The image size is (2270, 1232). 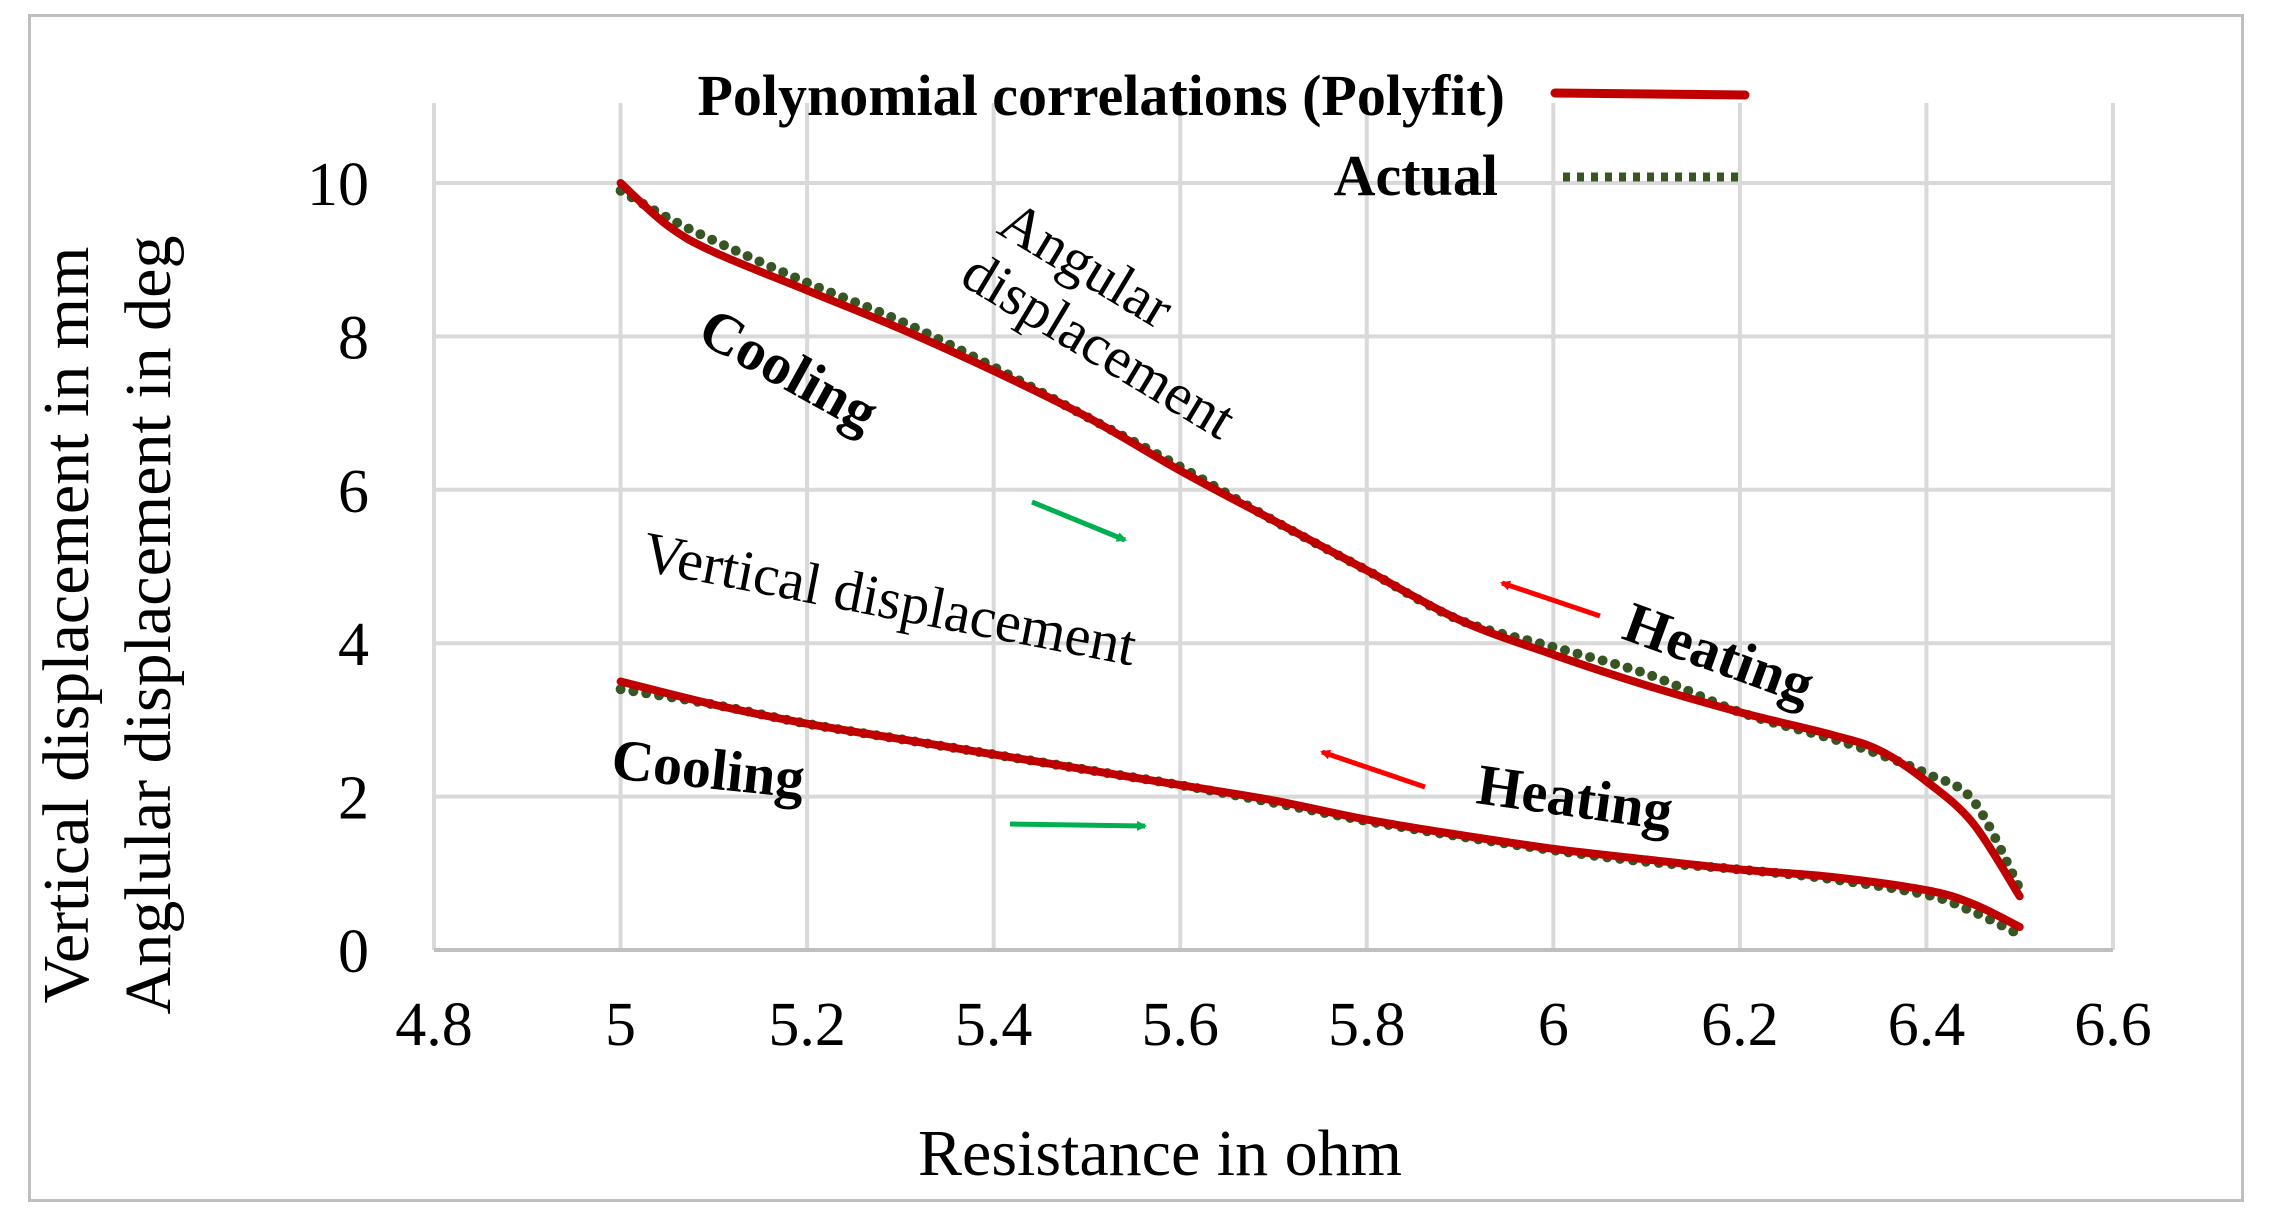 I want to click on y-tick-label: 2, so click(x=353, y=799).